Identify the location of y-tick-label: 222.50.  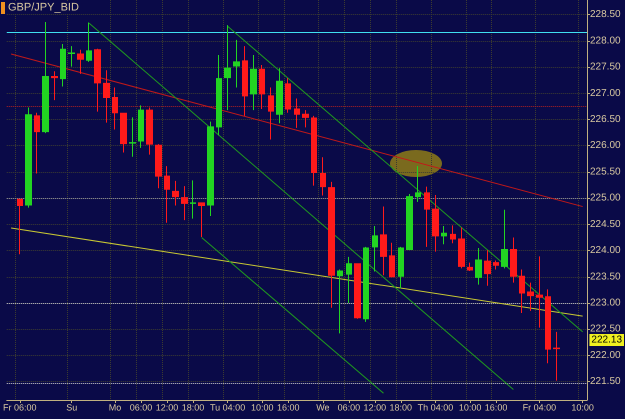
(606, 329).